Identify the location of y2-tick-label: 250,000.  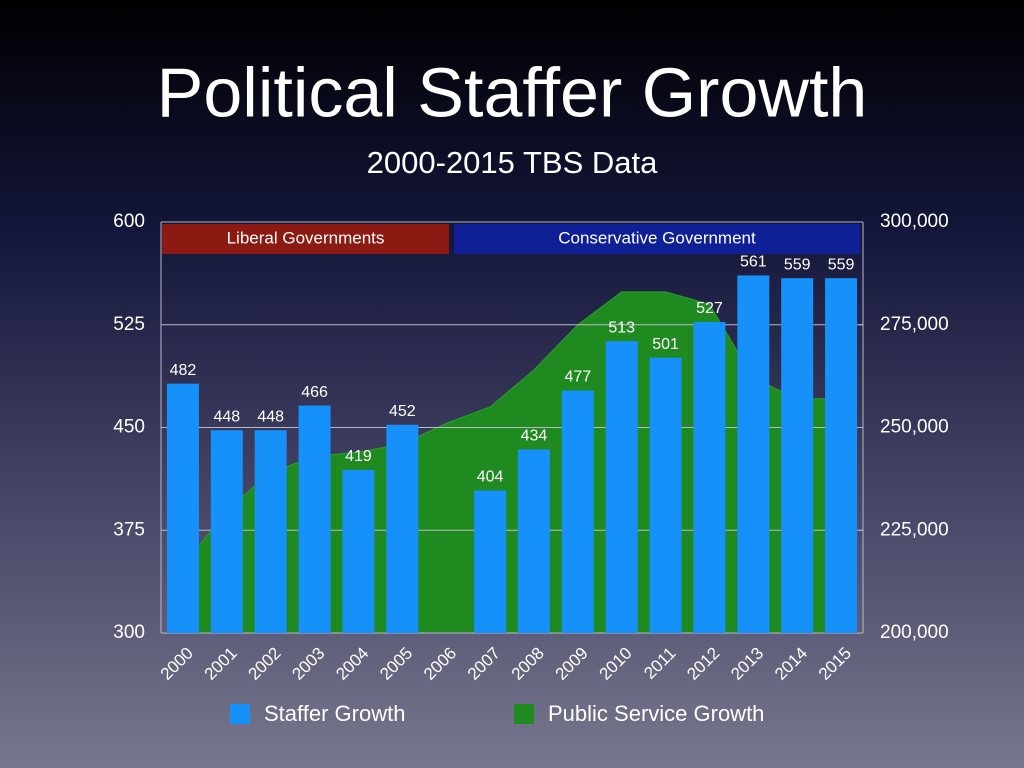
(914, 427).